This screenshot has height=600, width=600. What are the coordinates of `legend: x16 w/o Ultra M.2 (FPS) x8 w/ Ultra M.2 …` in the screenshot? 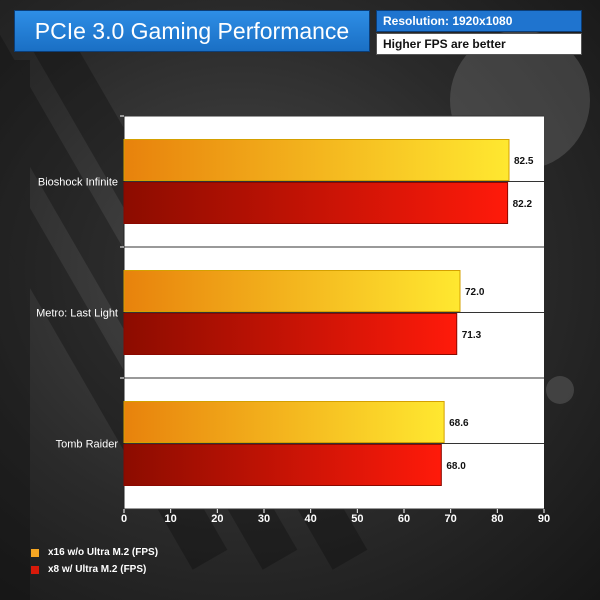 It's located at (94, 561).